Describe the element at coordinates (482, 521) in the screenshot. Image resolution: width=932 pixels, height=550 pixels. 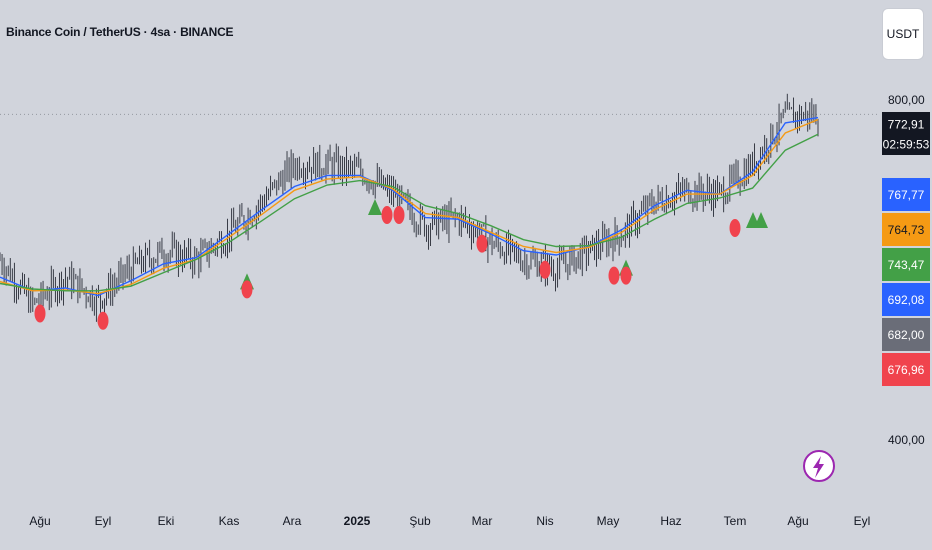
I see `time-tick-label: Mar` at that location.